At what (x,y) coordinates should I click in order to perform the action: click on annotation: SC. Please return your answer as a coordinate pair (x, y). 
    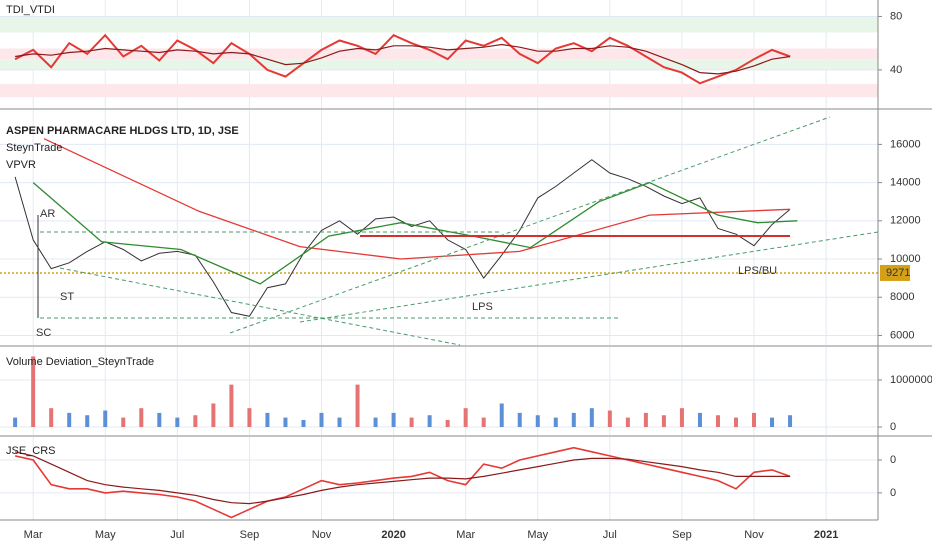
    Looking at the image, I should click on (43, 333).